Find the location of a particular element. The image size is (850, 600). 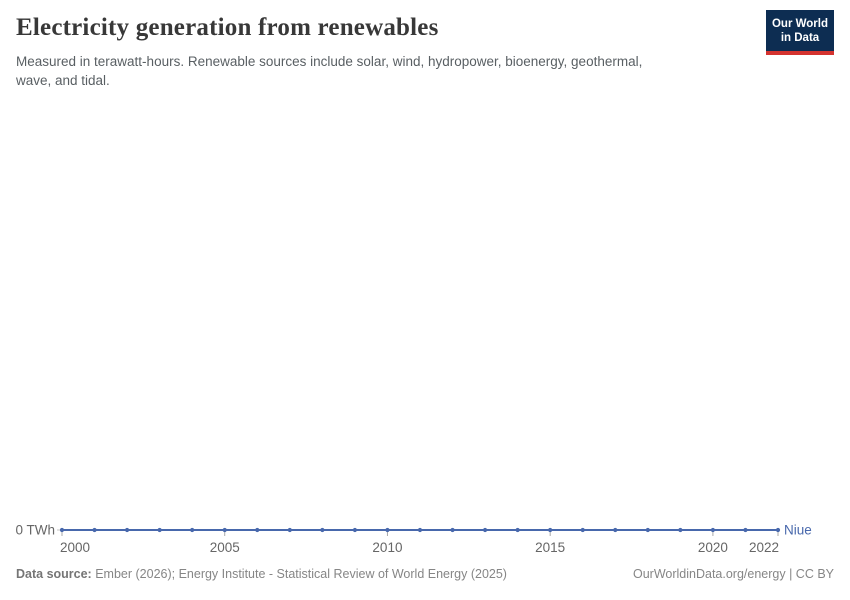

owid-logo-text-line2: in Data is located at coordinates (800, 38).